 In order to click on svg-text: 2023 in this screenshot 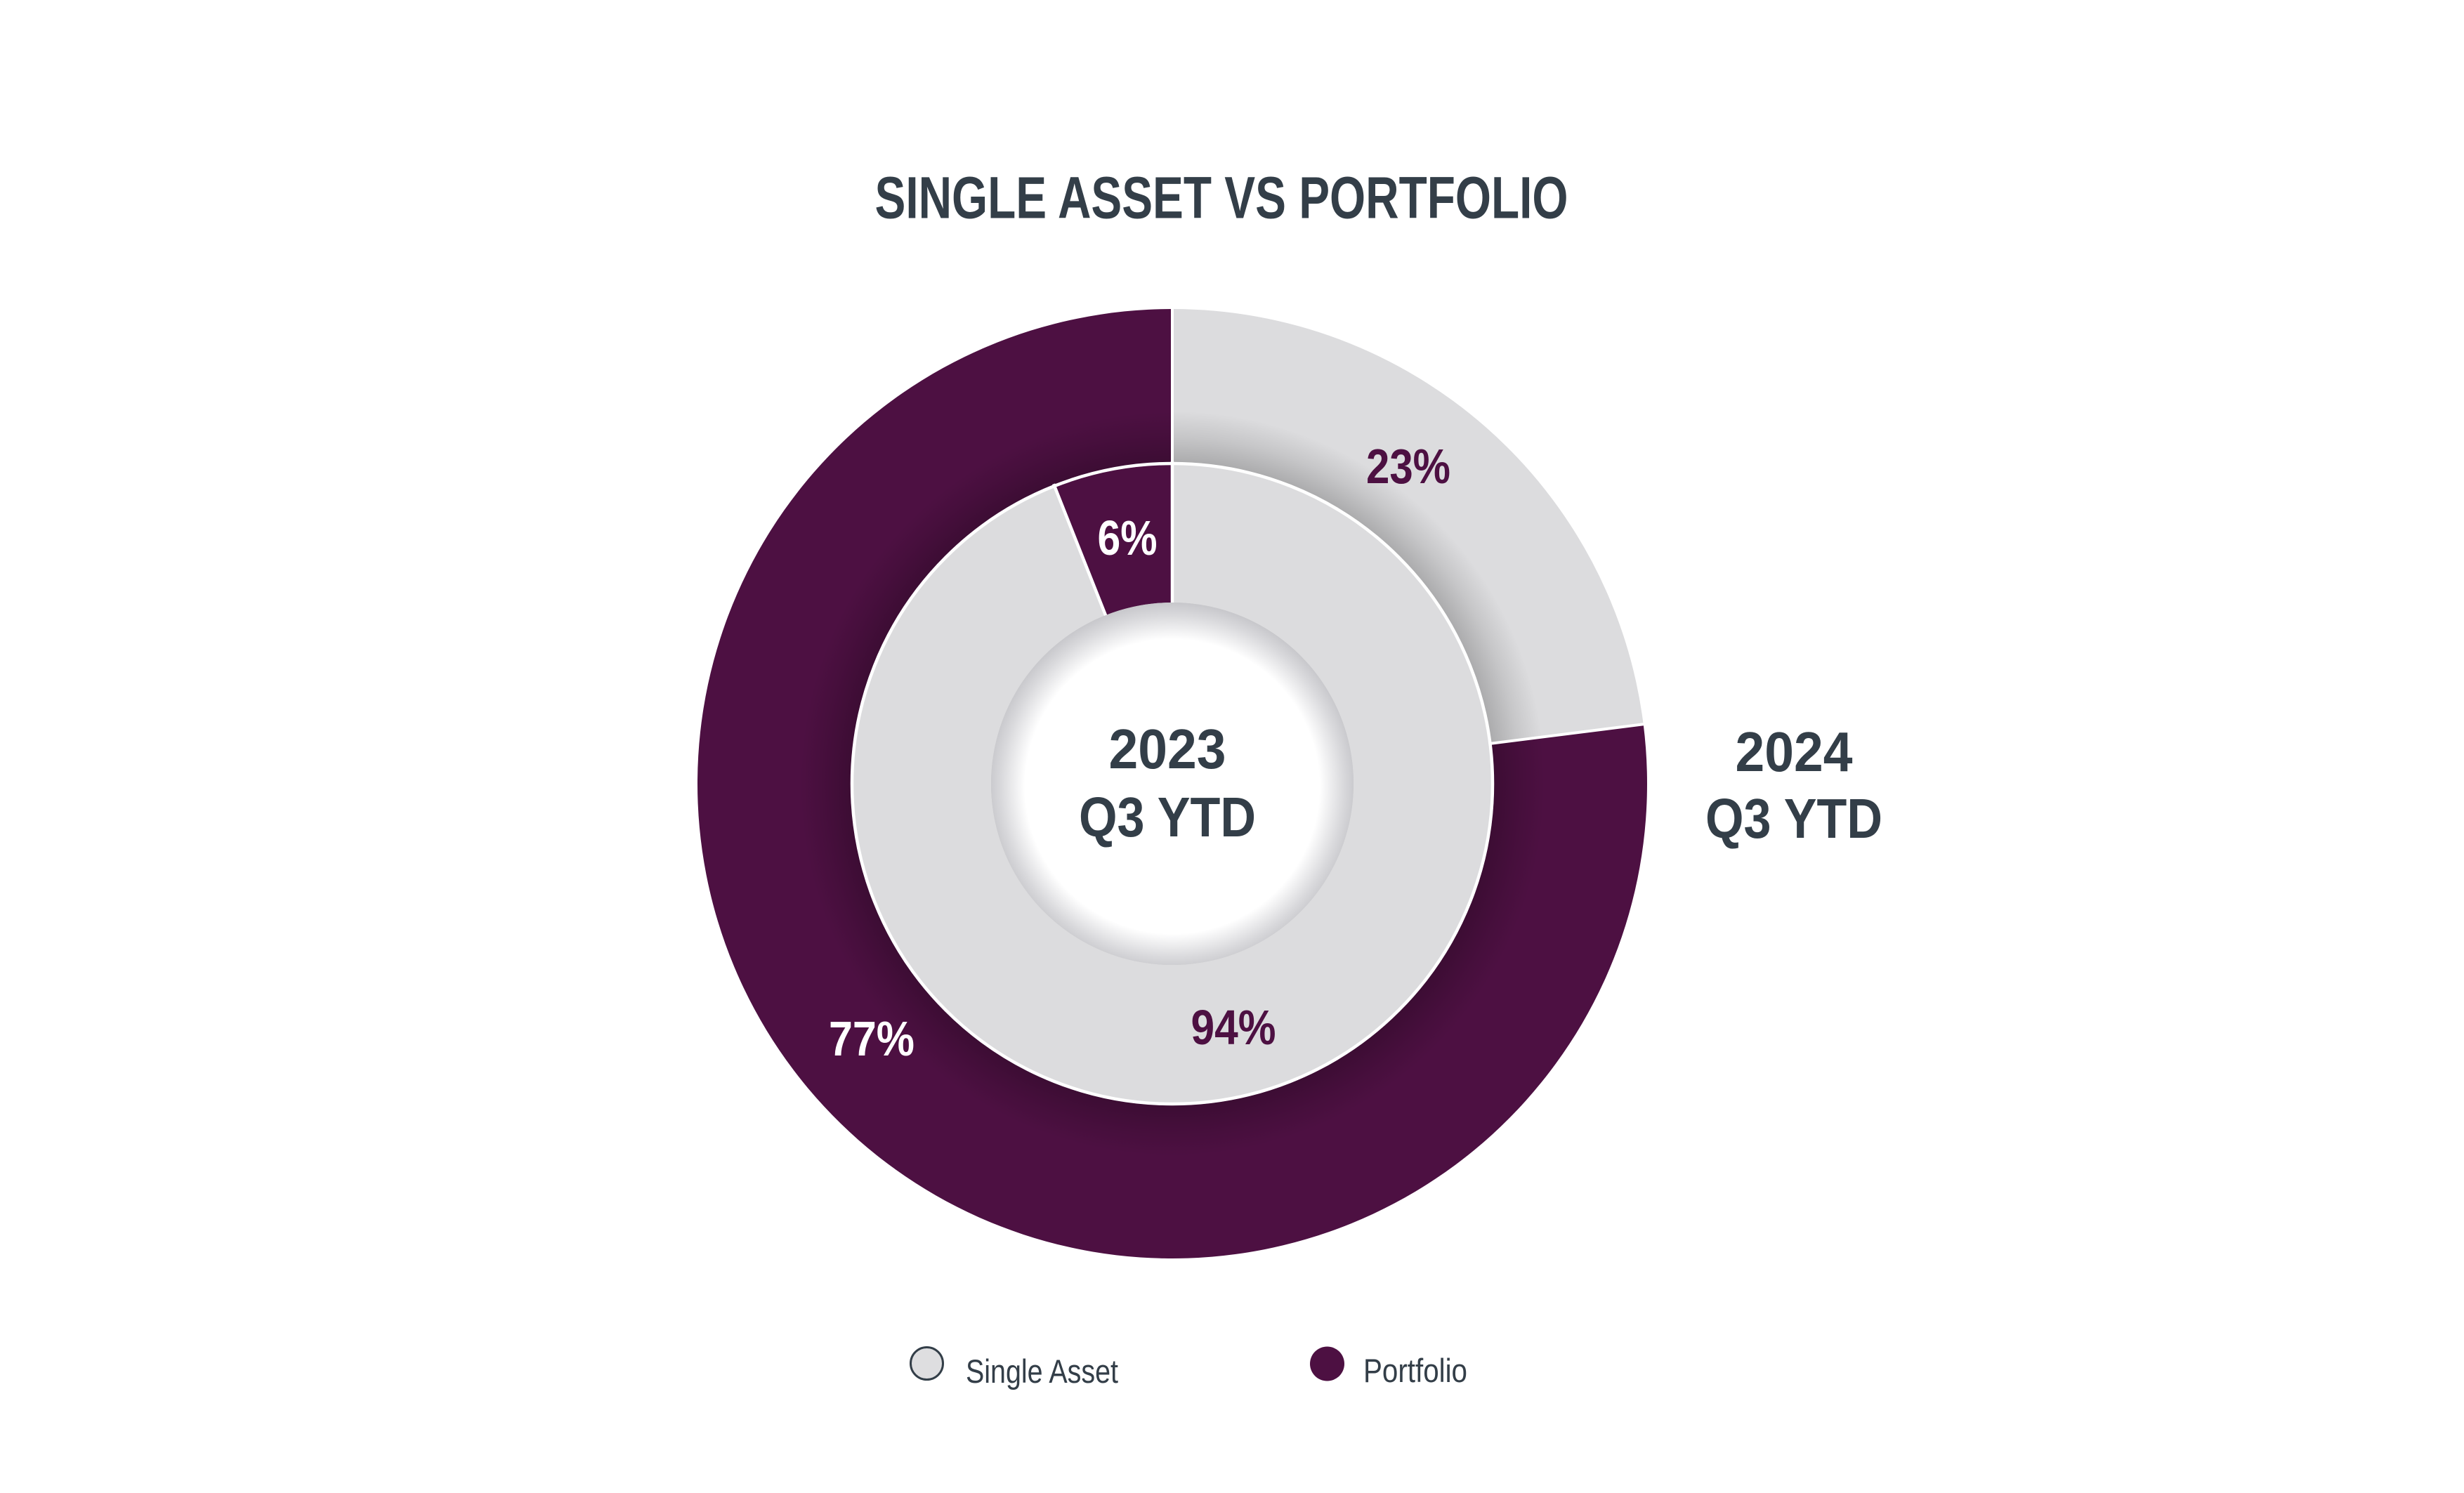, I will do `click(1167, 749)`.